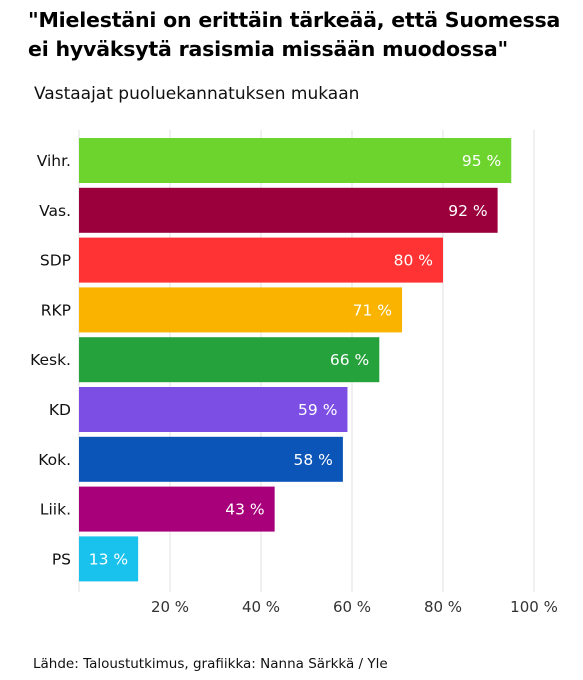  Describe the element at coordinates (317, 410) in the screenshot. I see `value-label: 59 %` at that location.